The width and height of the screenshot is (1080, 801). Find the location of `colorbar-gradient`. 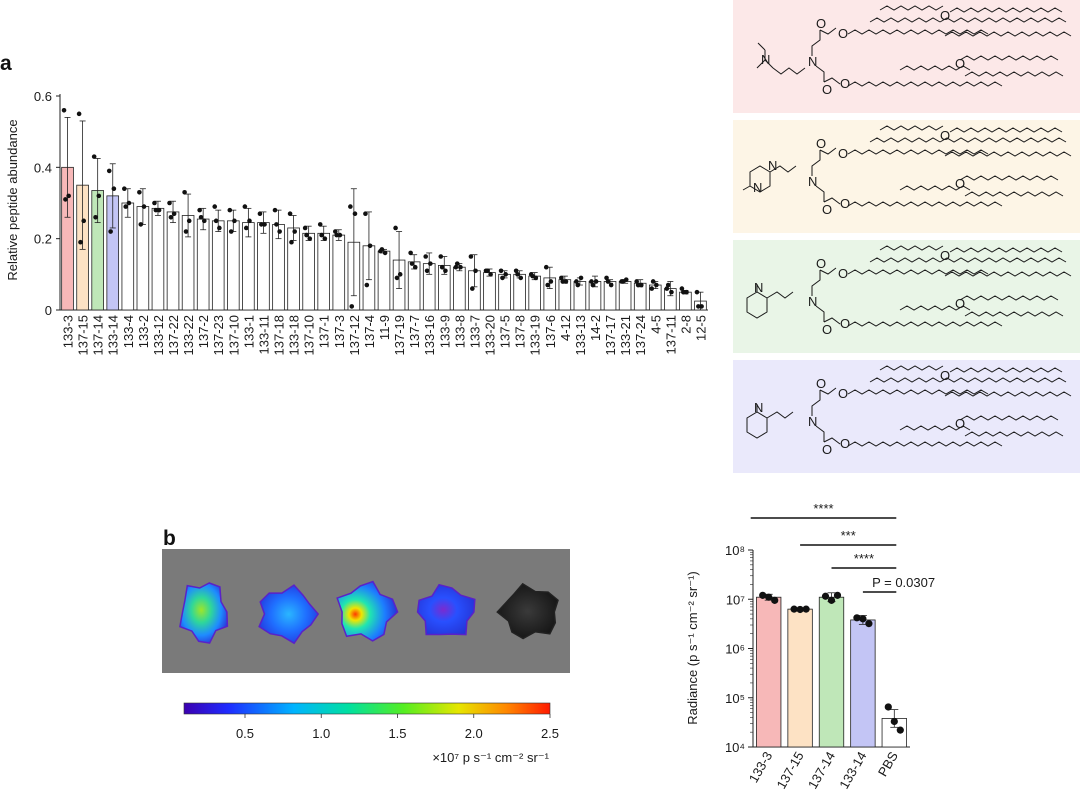

colorbar-gradient is located at coordinates (367, 708).